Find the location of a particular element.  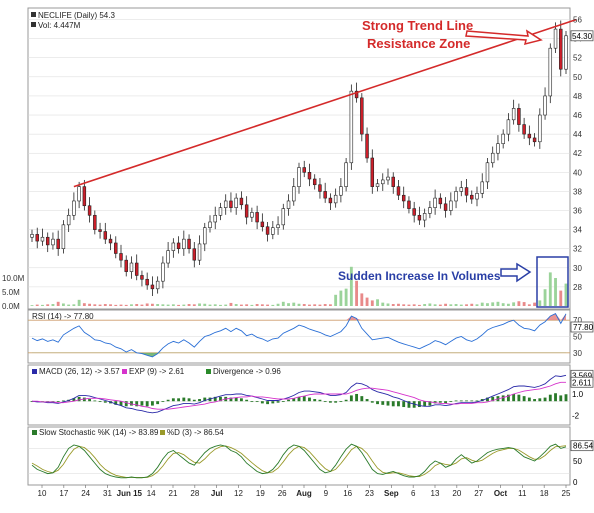

stoch-tick-label: 0 is located at coordinates (575, 482).